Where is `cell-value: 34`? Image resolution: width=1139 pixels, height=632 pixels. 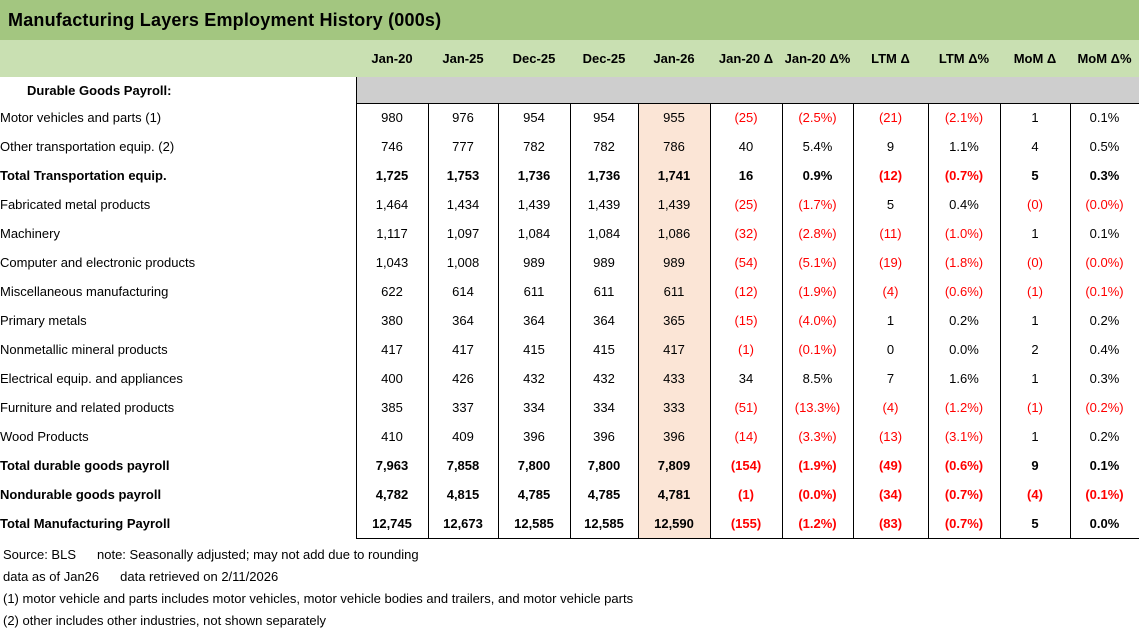 cell-value: 34 is located at coordinates (745, 378).